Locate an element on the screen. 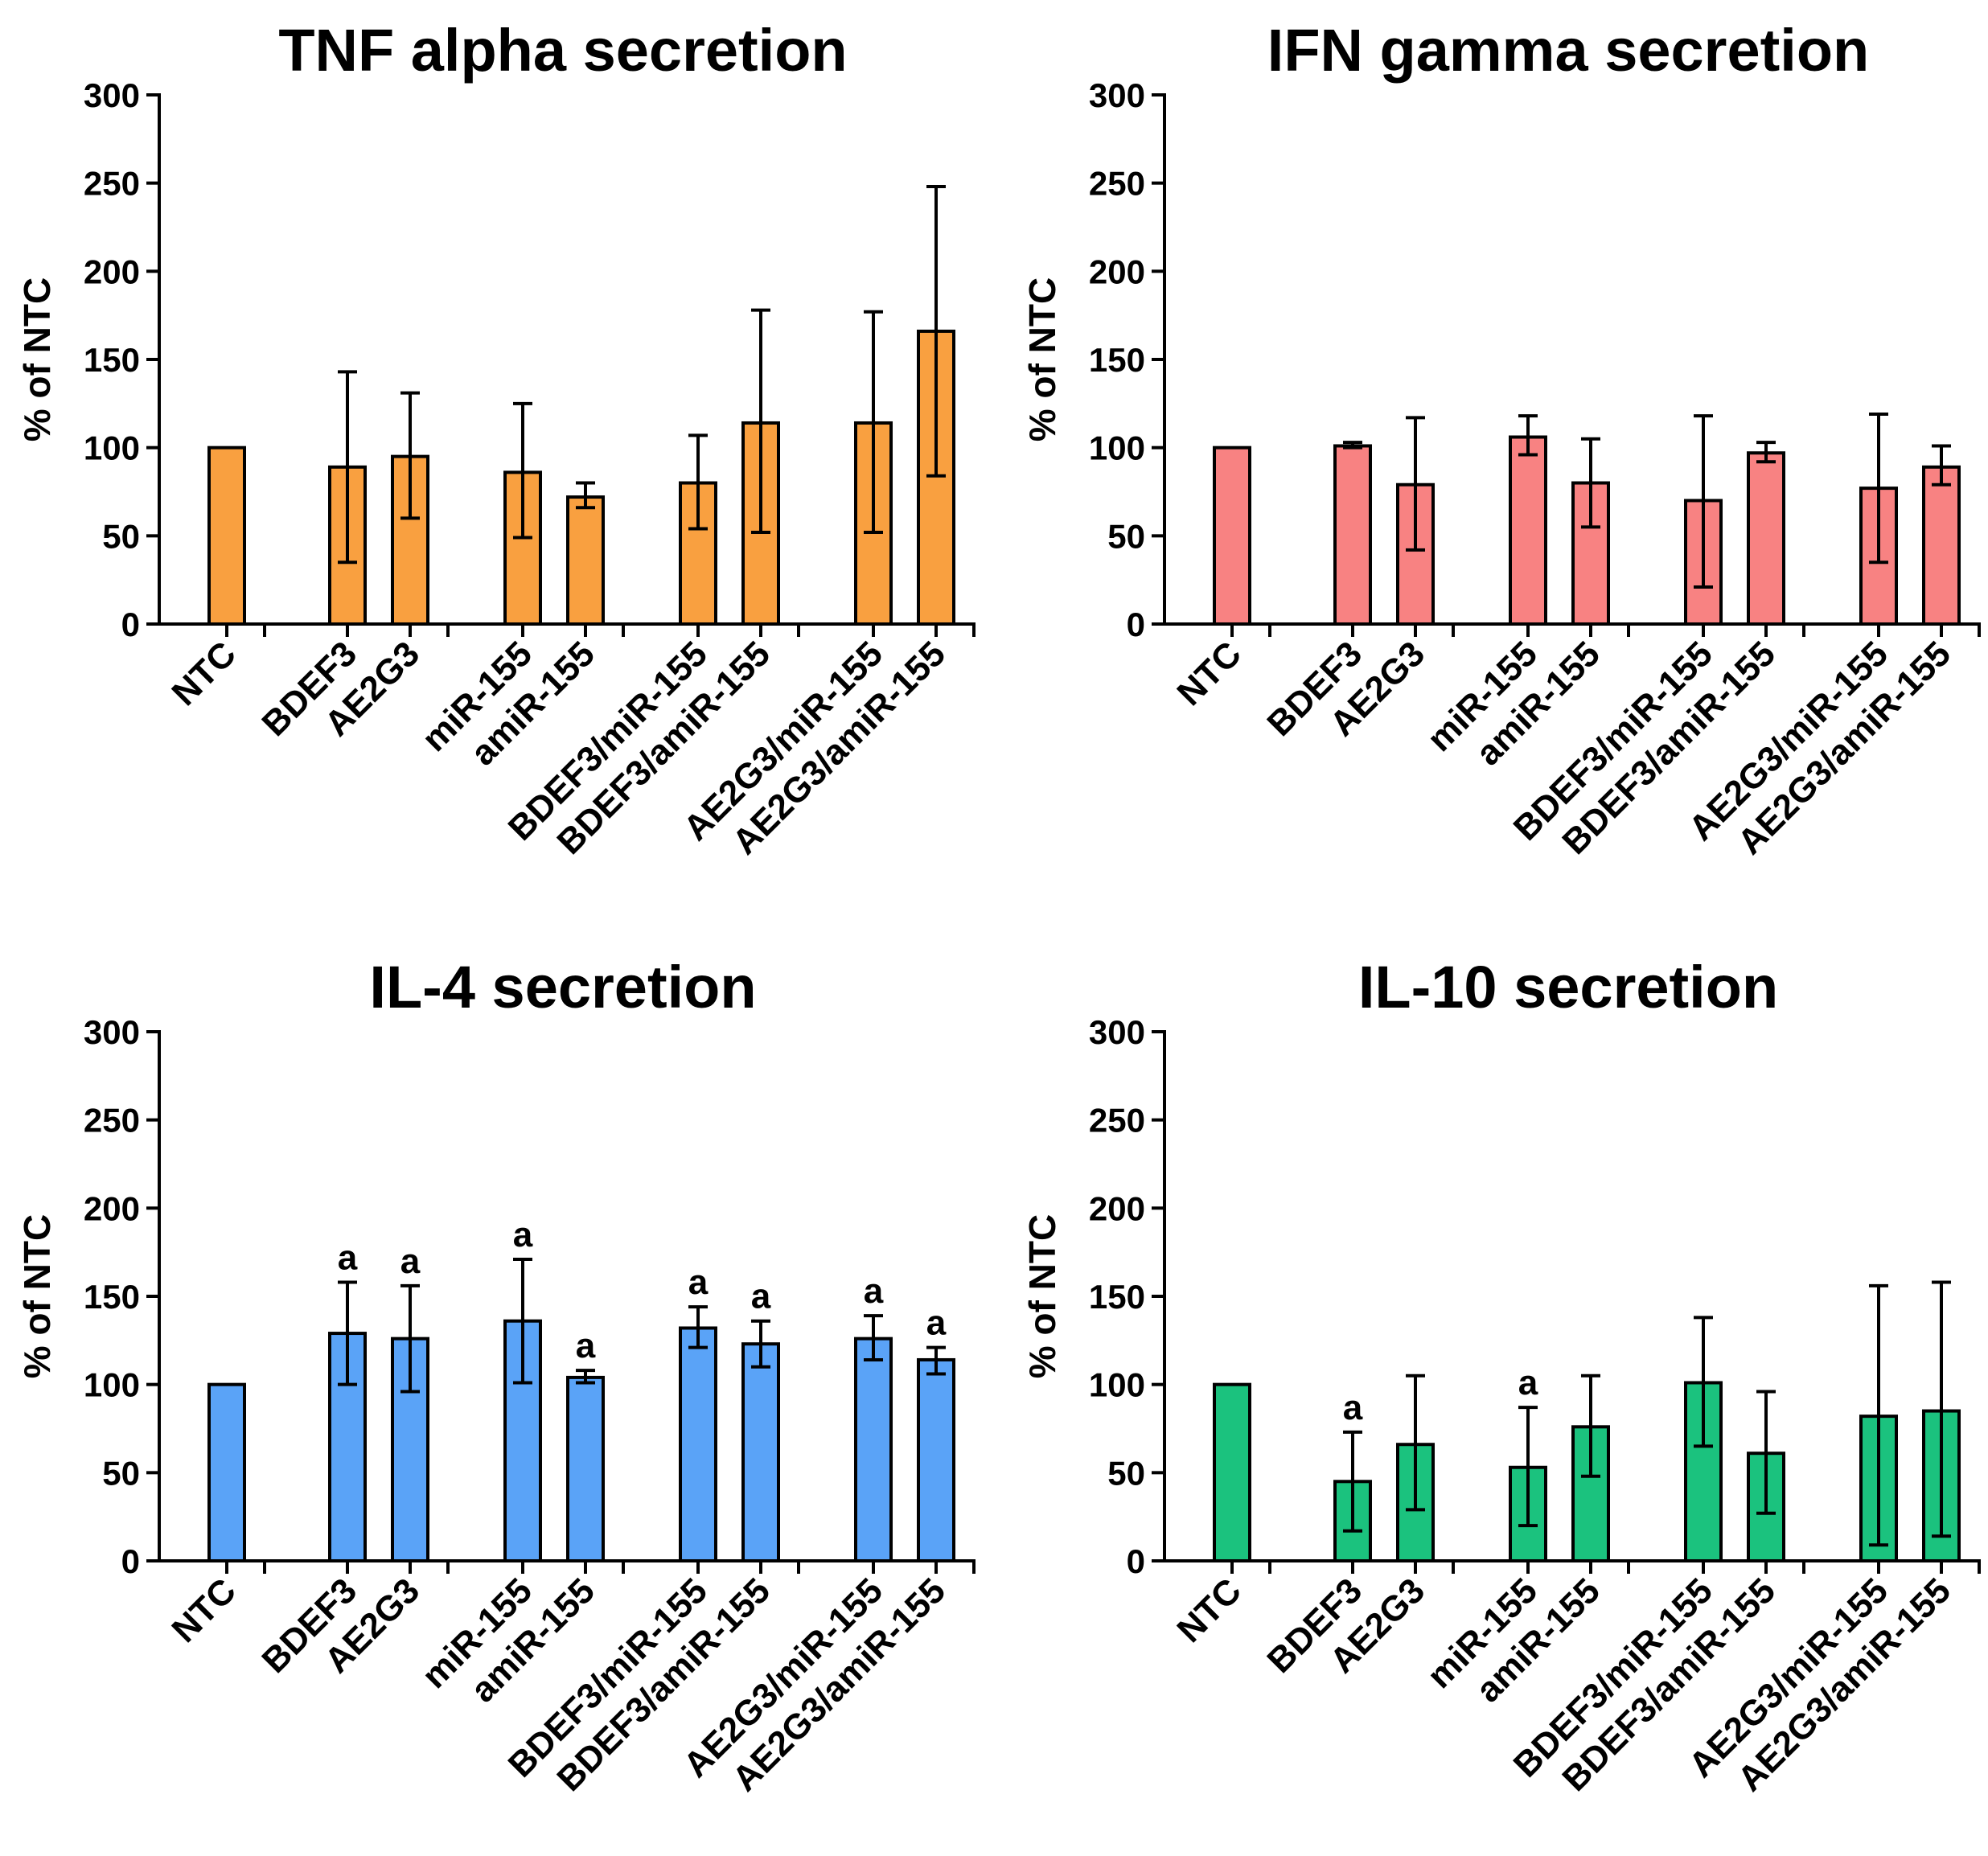 This screenshot has width=1988, height=1856. chart-title: IFN gamma secretion is located at coordinates (1568, 50).